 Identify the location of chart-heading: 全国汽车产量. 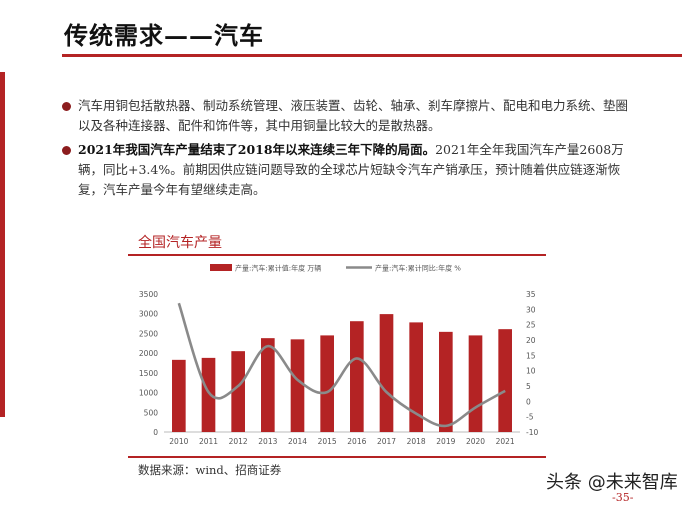
(180, 243).